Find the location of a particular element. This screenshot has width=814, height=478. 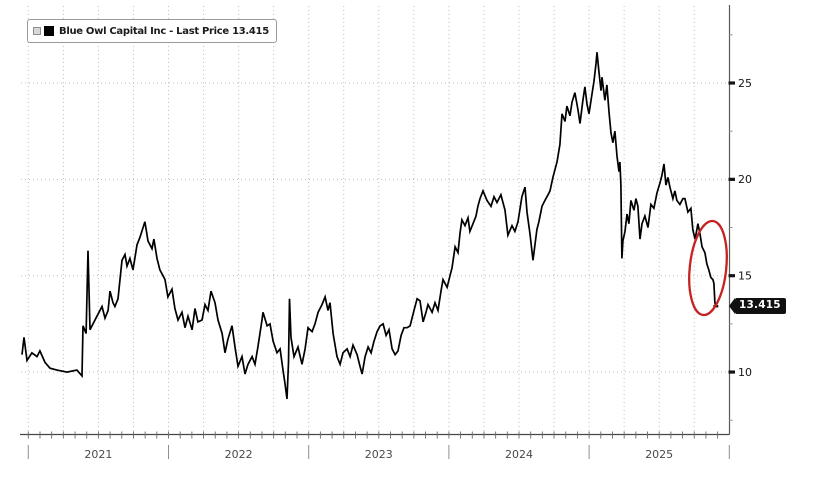

x-axis-year-label: 2023 is located at coordinates (379, 454).